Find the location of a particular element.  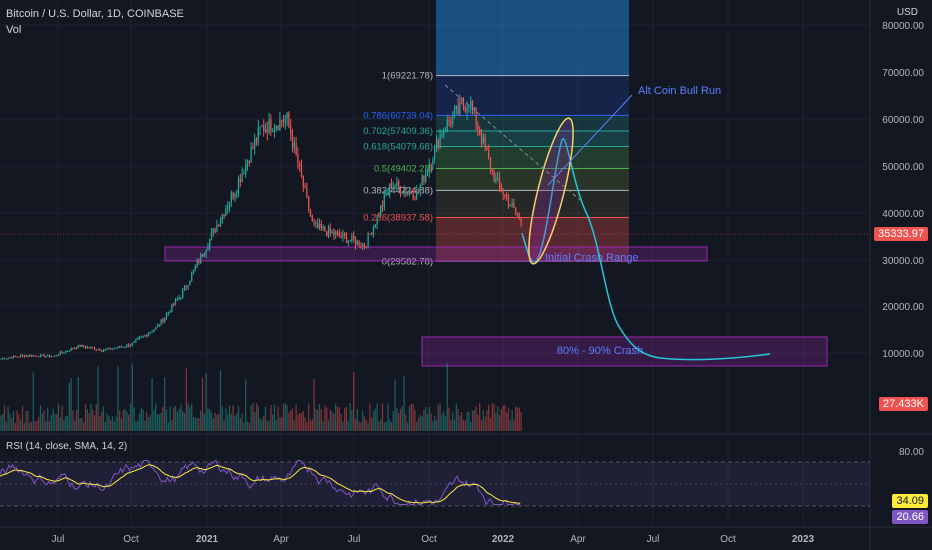

time-tick-label: Jul is located at coordinates (653, 539).